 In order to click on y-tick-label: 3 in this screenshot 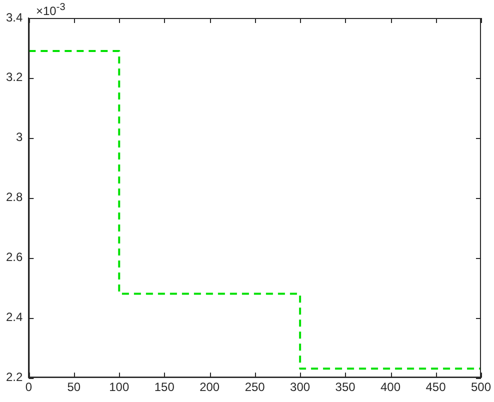, I will do `click(19, 137)`.